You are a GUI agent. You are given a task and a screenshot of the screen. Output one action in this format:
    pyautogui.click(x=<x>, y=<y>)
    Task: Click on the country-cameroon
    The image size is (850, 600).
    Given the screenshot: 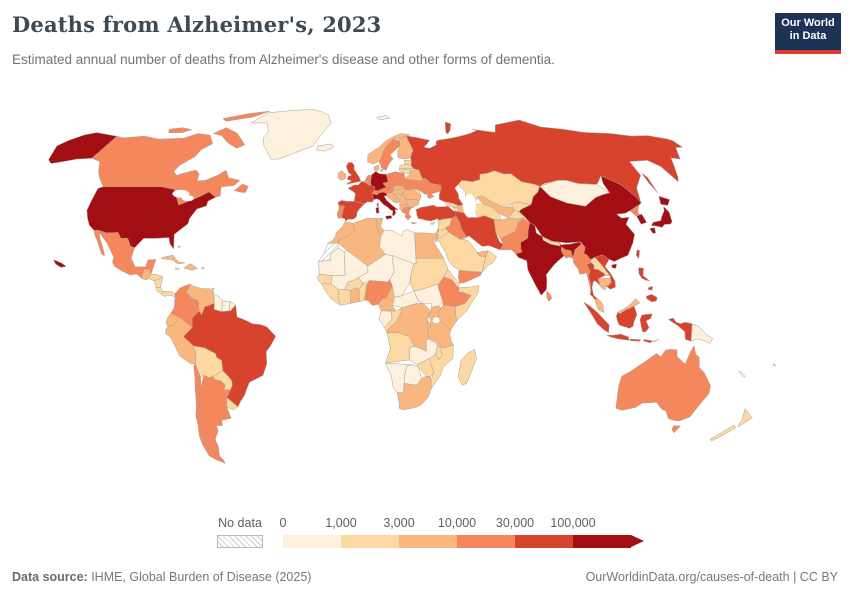 What is the action you would take?
    pyautogui.click(x=387, y=299)
    